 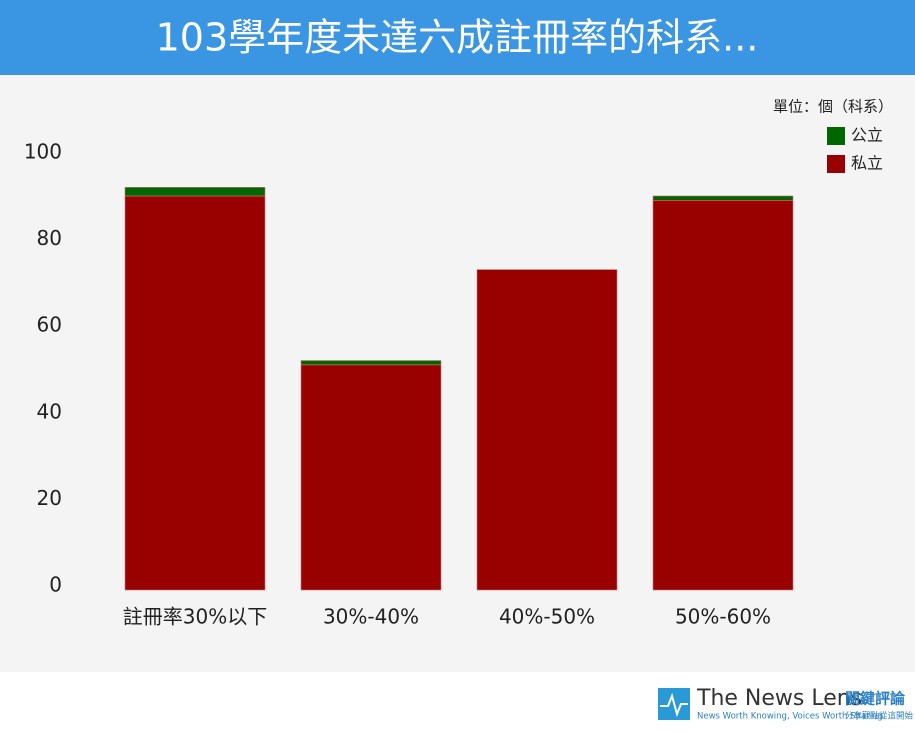 What do you see at coordinates (779, 698) in the screenshot?
I see `brand: The News Lens` at bounding box center [779, 698].